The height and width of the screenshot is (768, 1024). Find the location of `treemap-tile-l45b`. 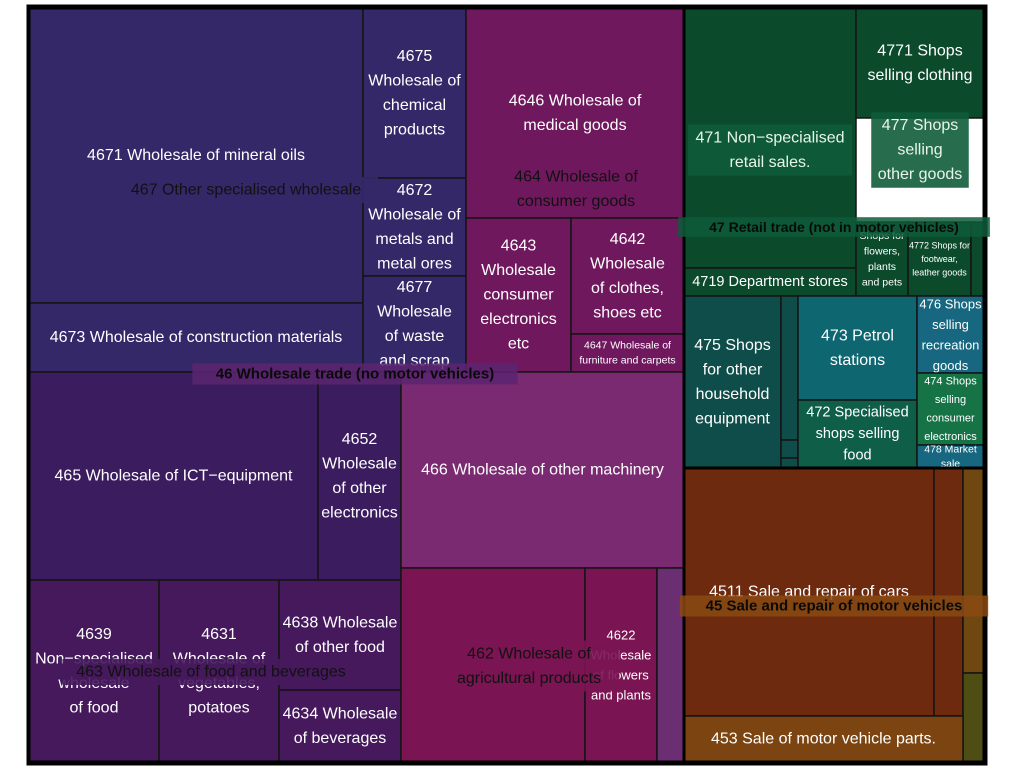

treemap-tile-l45b is located at coordinates (973, 570).